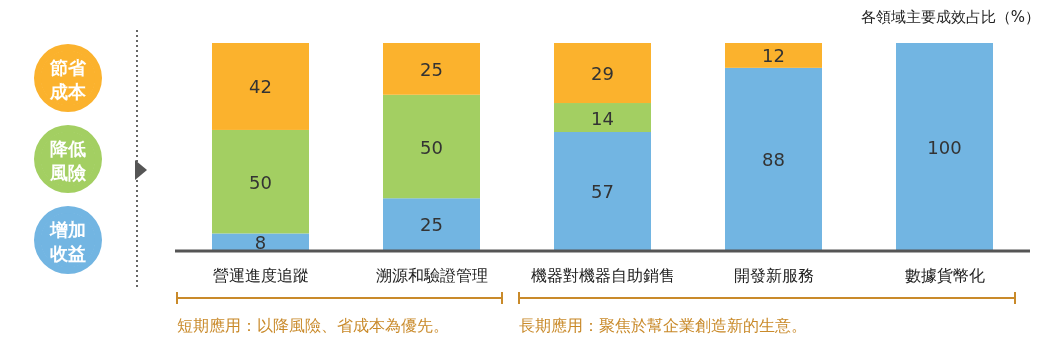 Image resolution: width=1054 pixels, height=341 pixels. I want to click on data-label: 29, so click(602, 74).